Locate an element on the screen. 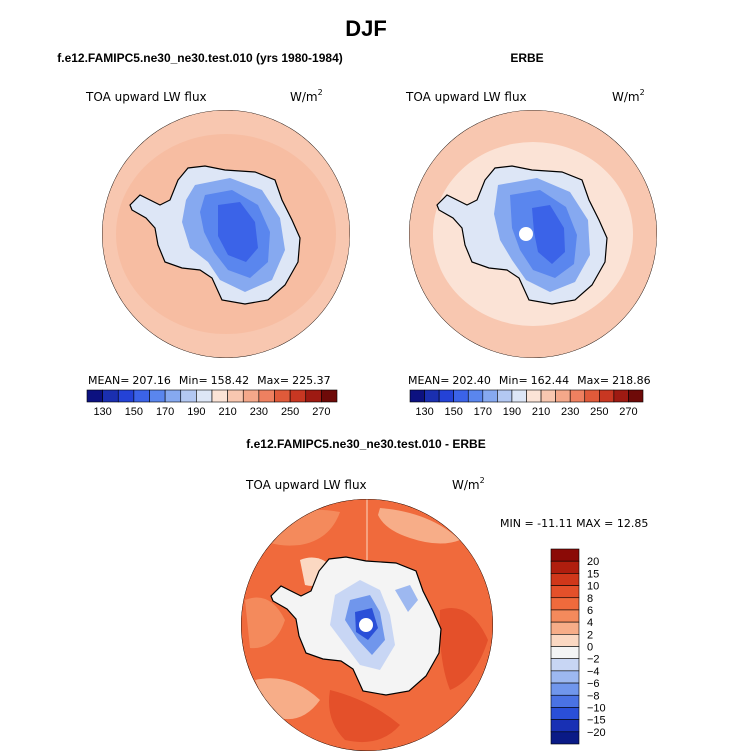 The width and height of the screenshot is (733, 752). panel-erbe-colorbar is located at coordinates (526, 396).